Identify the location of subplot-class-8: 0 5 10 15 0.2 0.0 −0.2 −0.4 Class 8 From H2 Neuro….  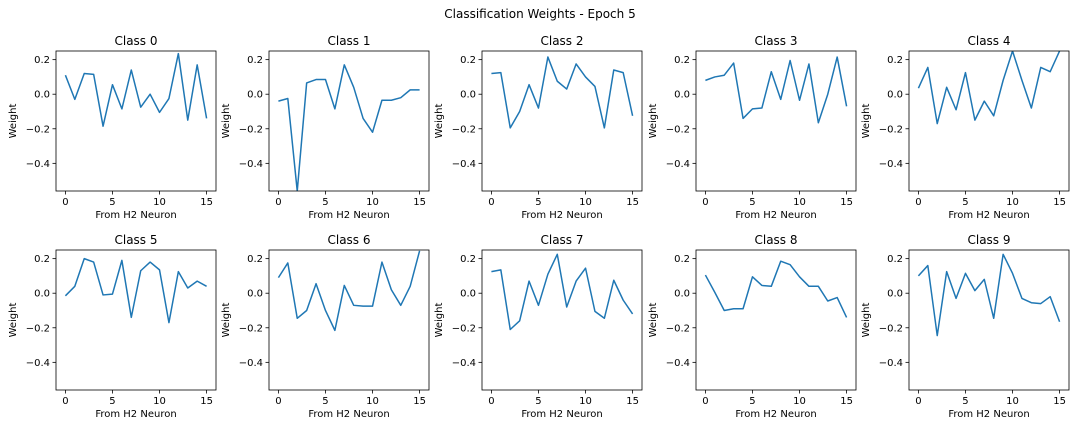
(752, 326).